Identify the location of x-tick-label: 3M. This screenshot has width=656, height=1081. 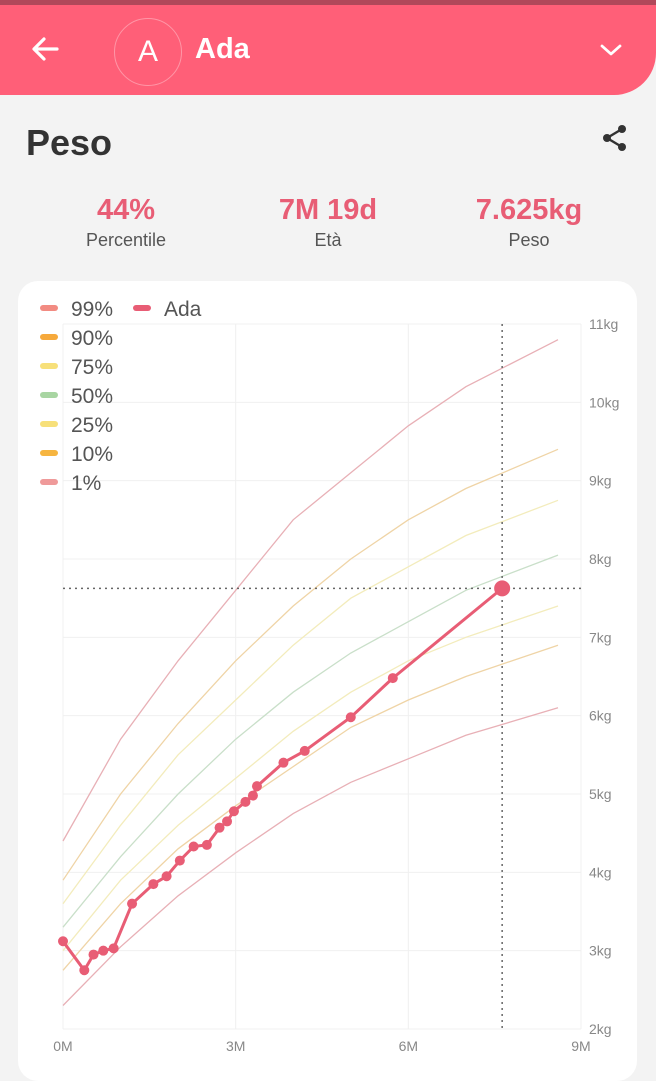
(235, 1046).